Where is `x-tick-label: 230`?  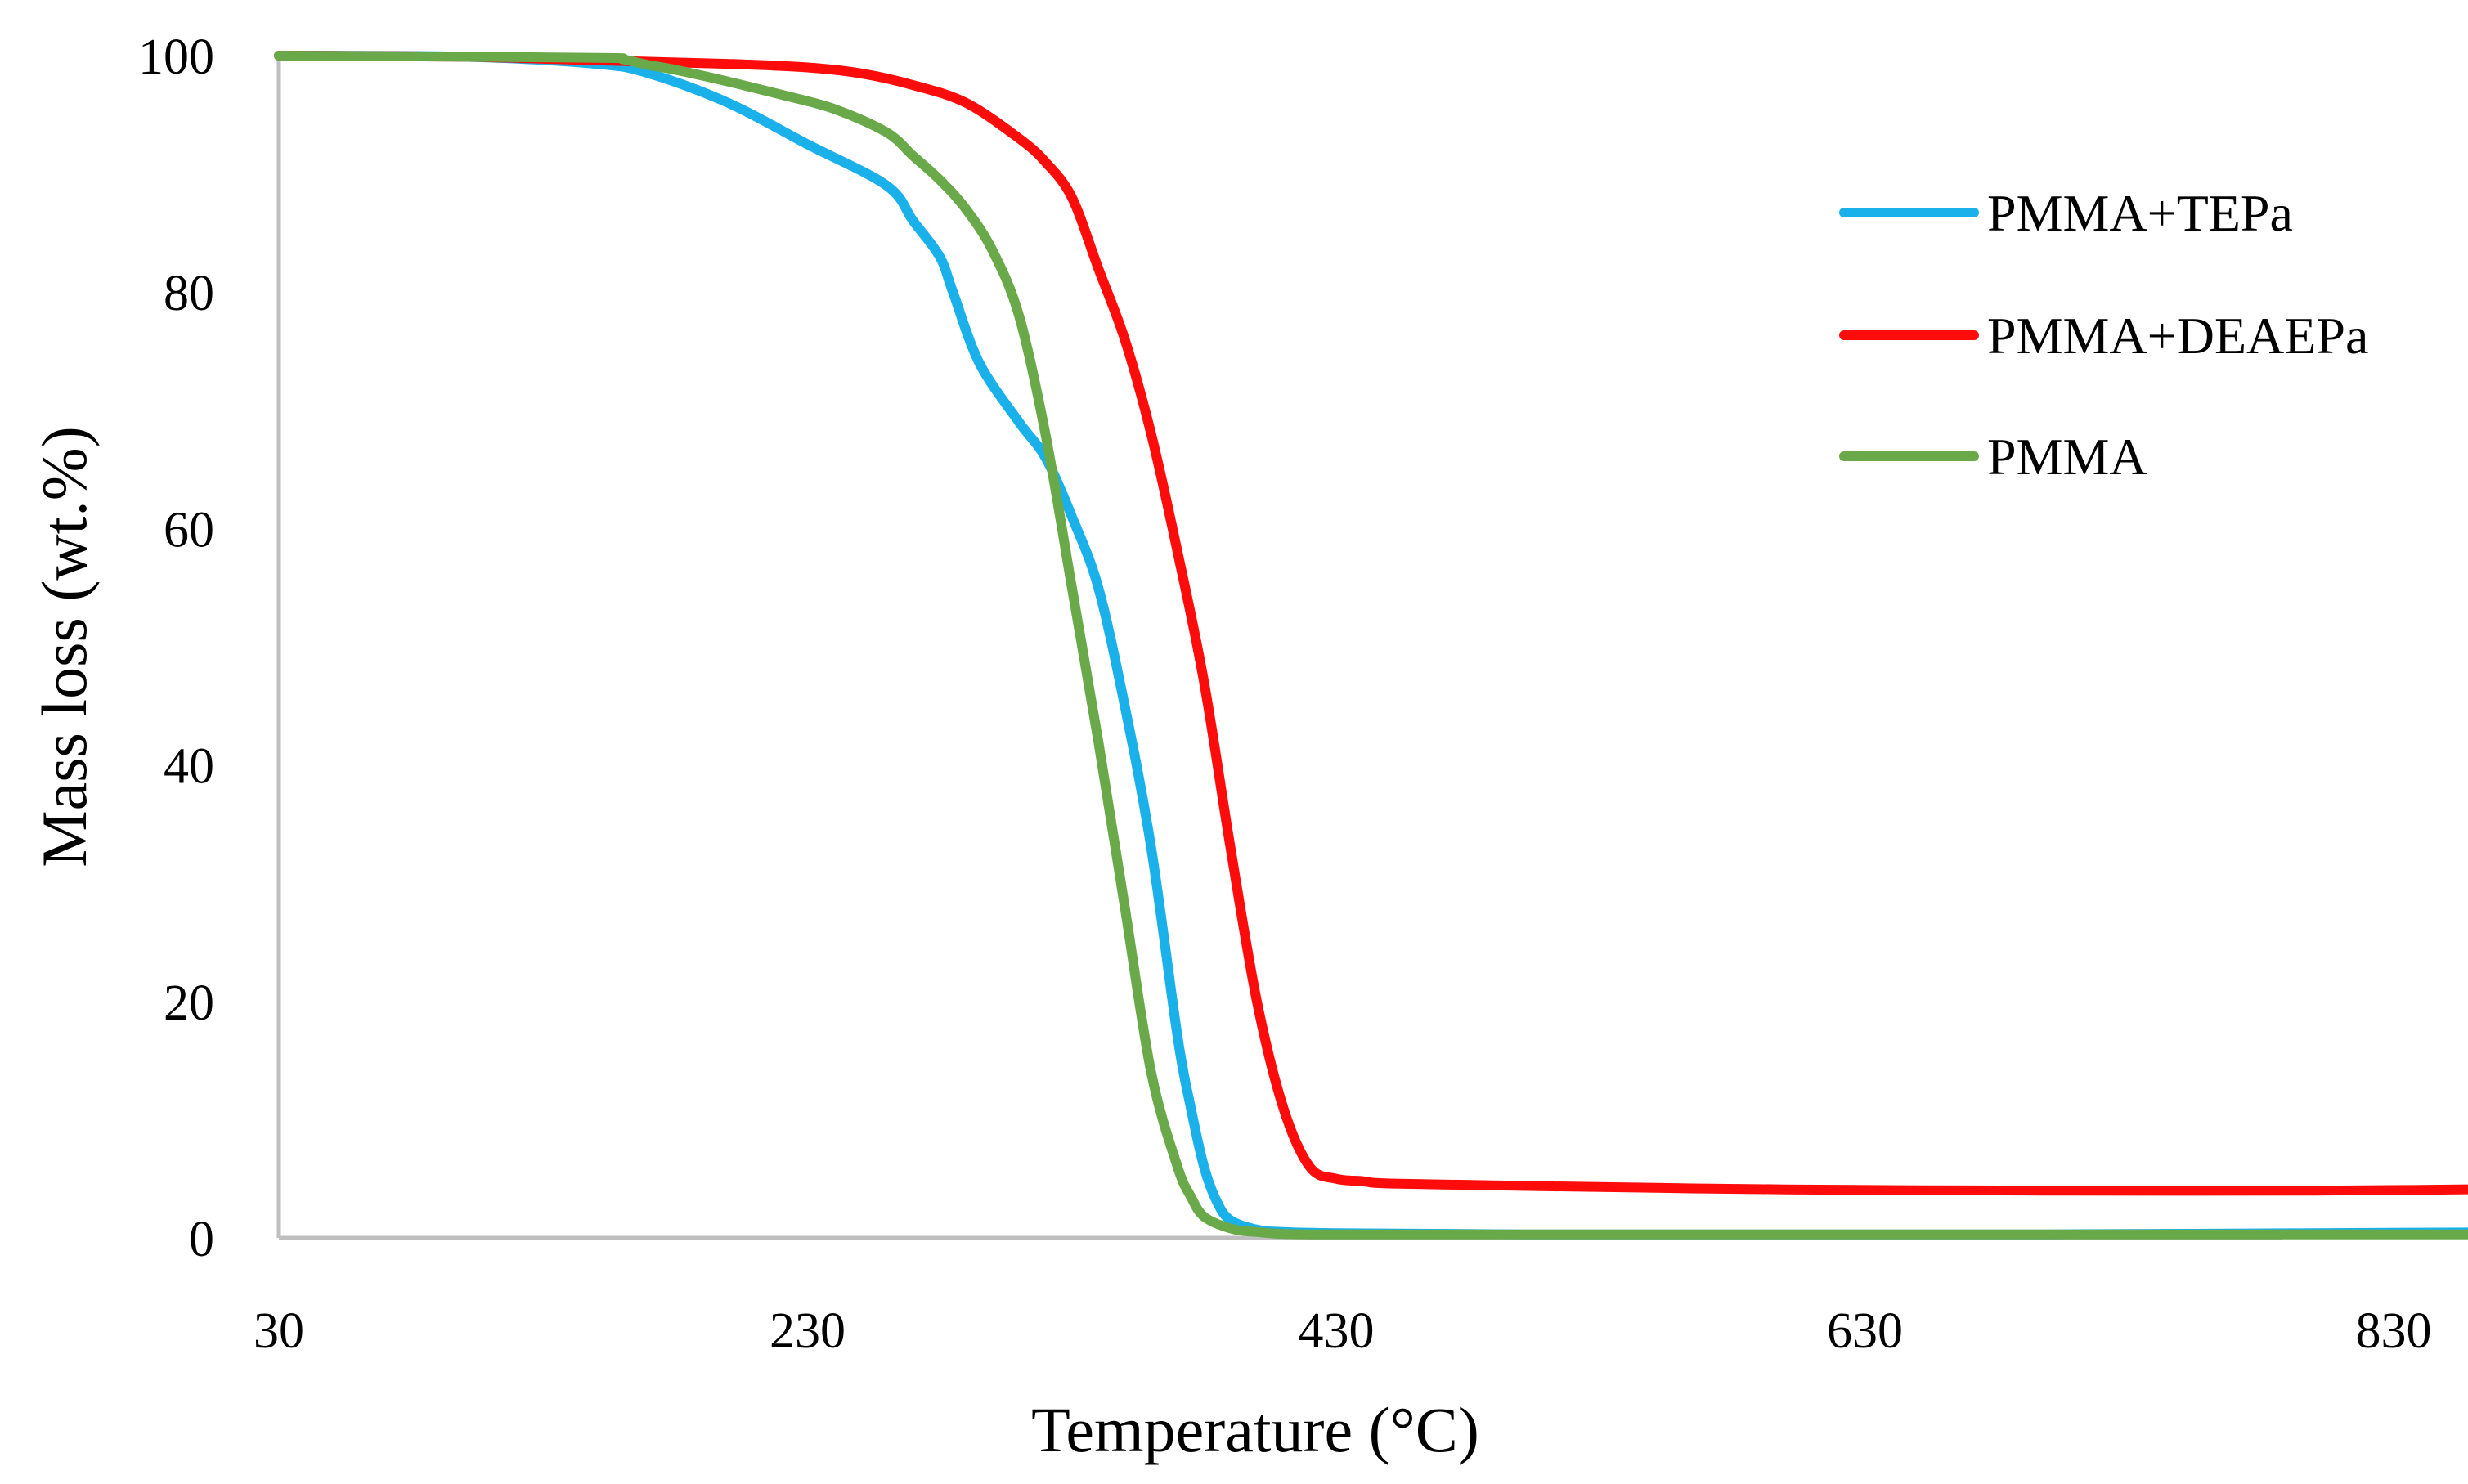 x-tick-label: 230 is located at coordinates (808, 1331).